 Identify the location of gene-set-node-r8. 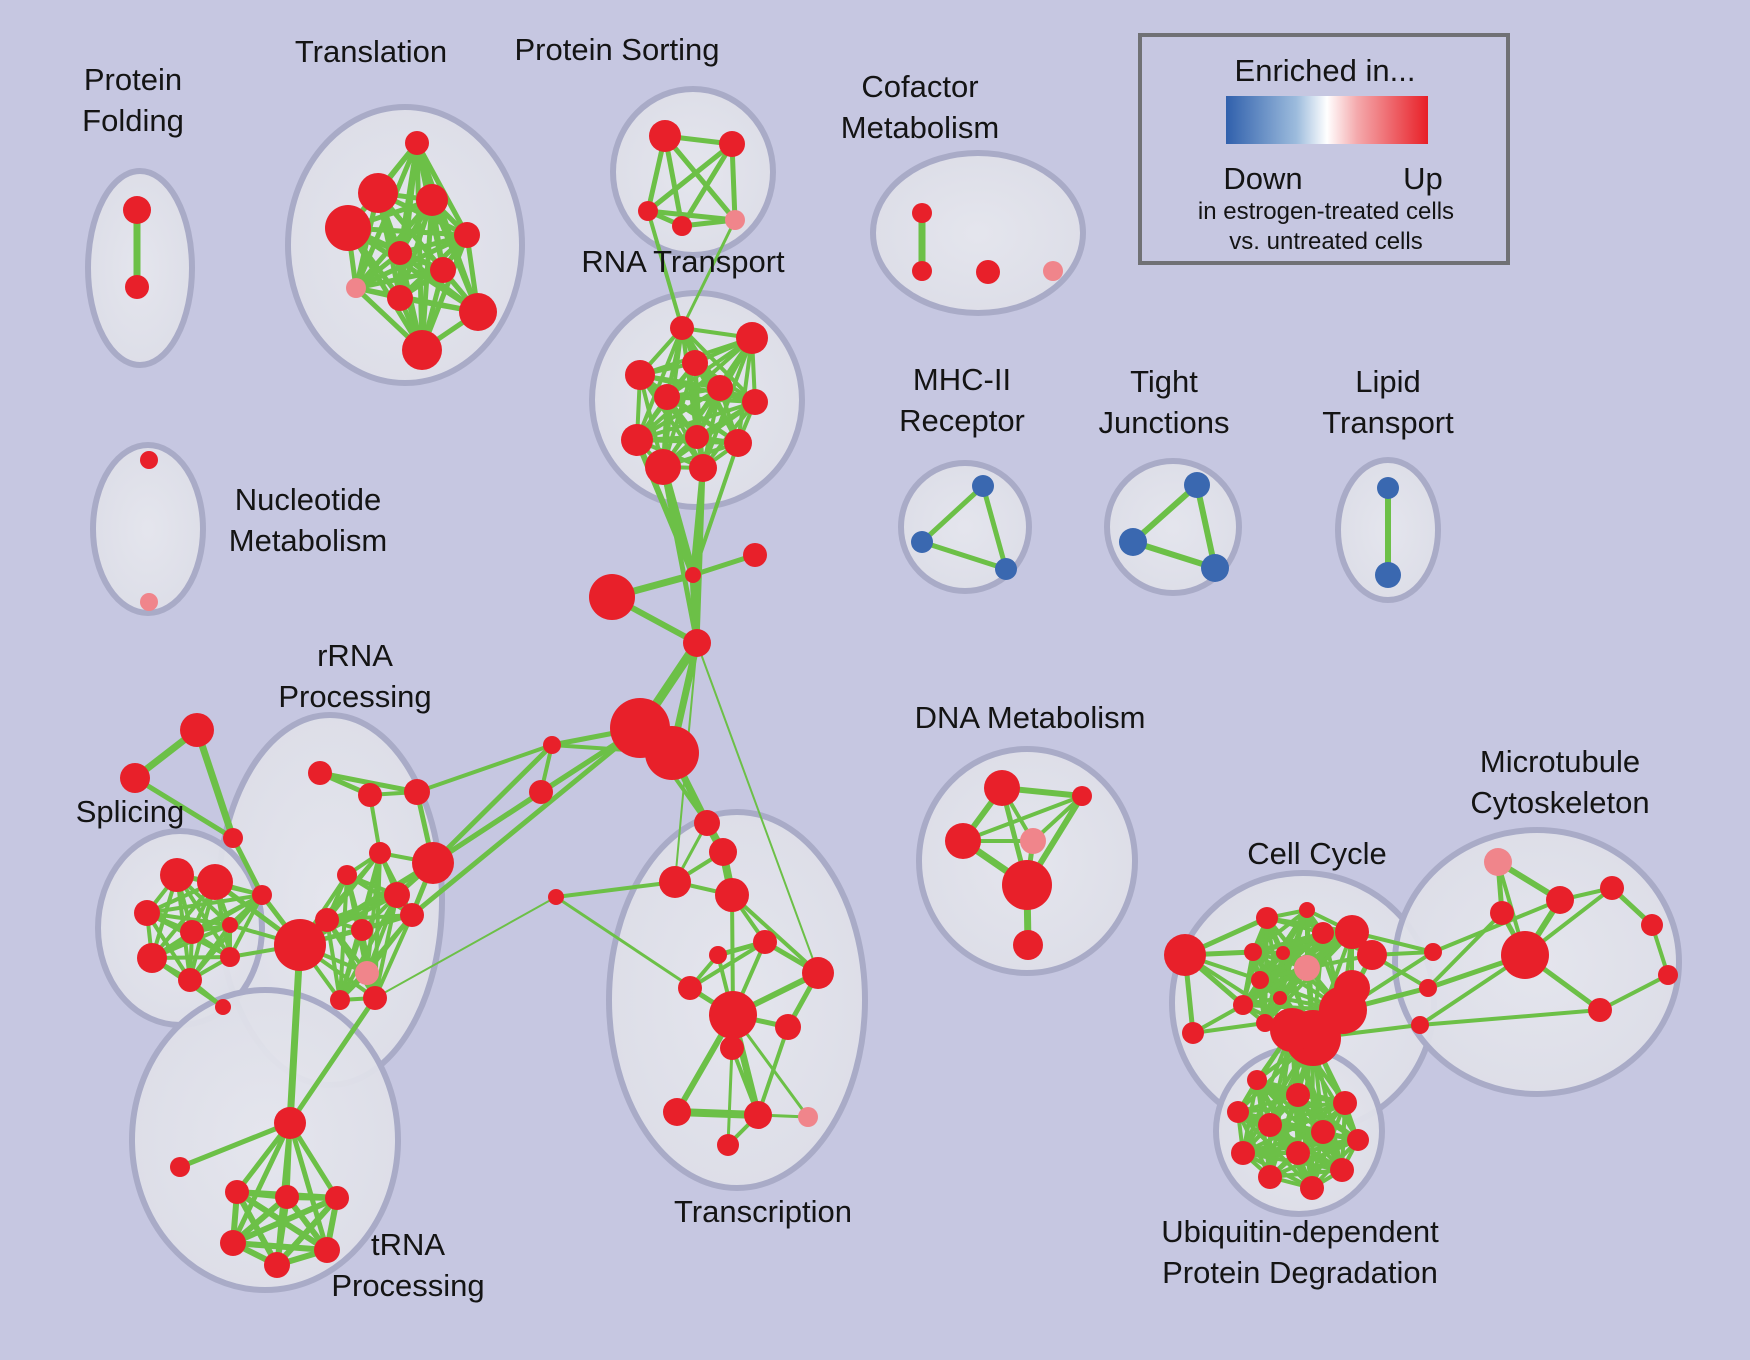
(362, 930).